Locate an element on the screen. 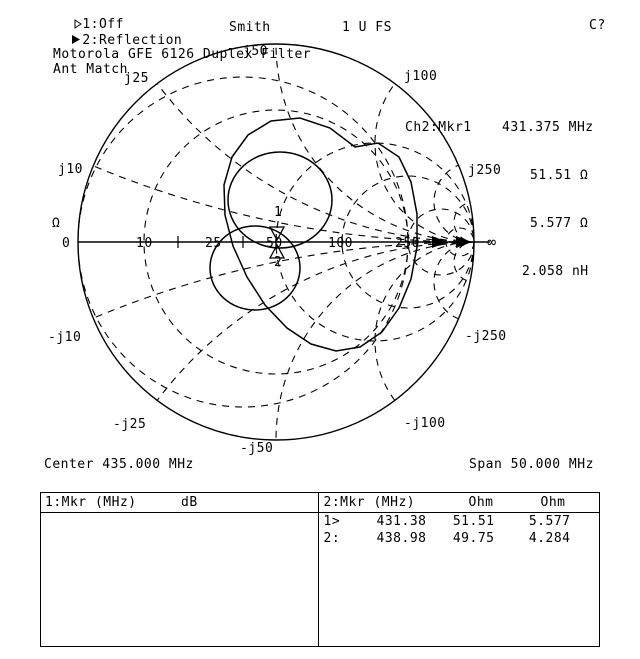 The width and height of the screenshot is (640, 659). marker1-triangle-icon is located at coordinates (277, 234).